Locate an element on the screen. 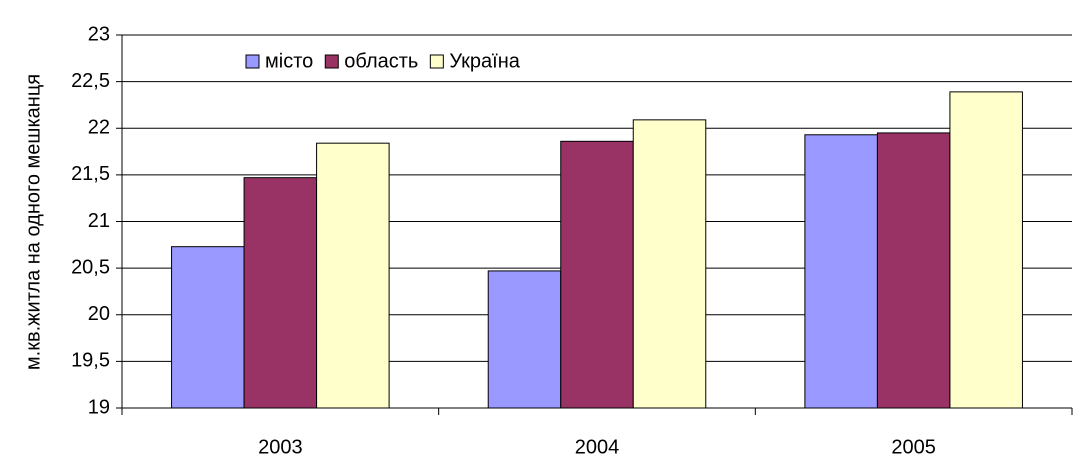  y-tick-label: 20 is located at coordinates (99, 314).